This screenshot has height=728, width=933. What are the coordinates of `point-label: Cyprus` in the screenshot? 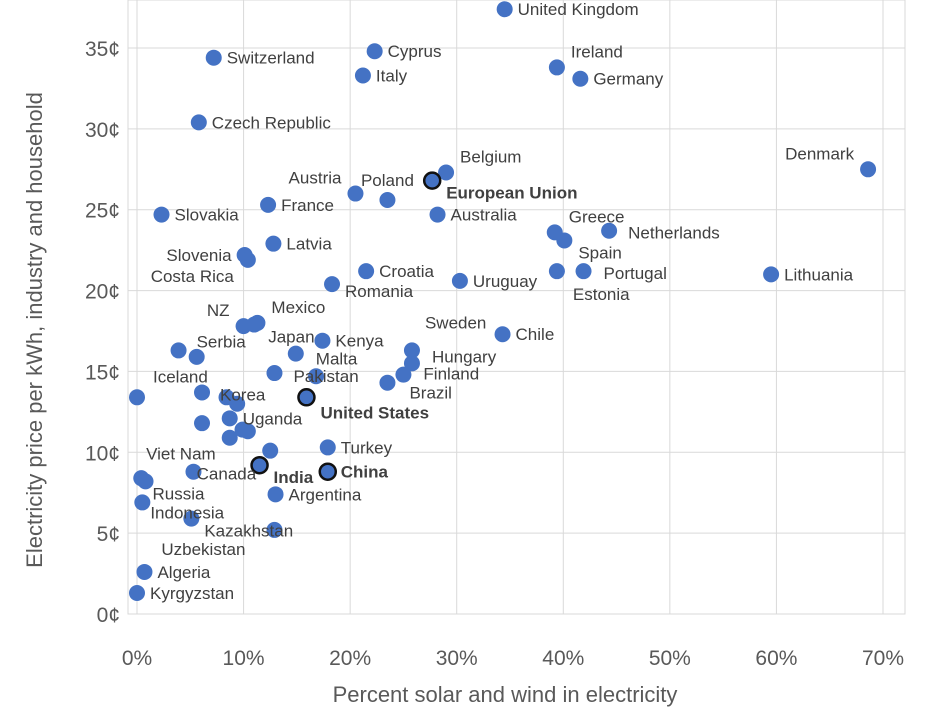 It's located at (415, 51).